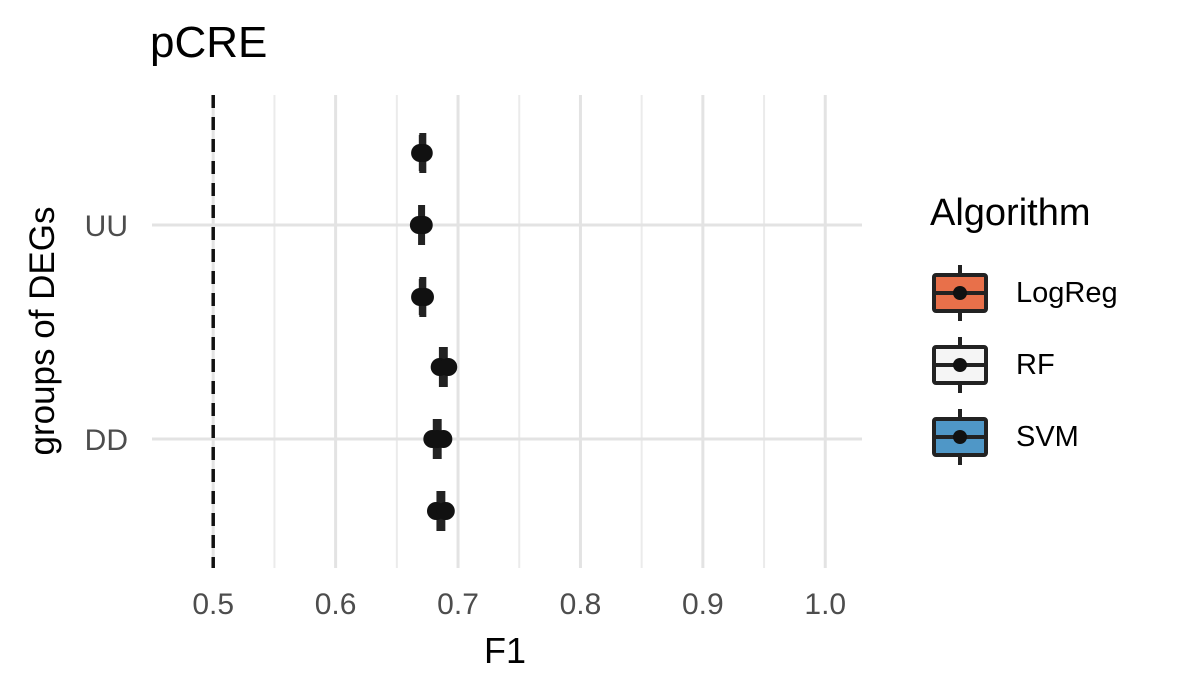 This screenshot has height=700, width=1200. I want to click on x-tick-label: 0.7, so click(458, 604).